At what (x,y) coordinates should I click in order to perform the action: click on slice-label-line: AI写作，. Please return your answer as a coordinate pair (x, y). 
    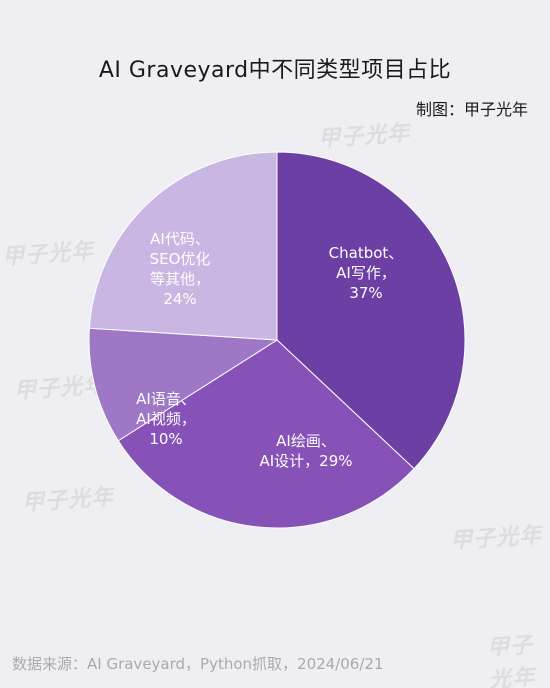
    Looking at the image, I should click on (366, 273).